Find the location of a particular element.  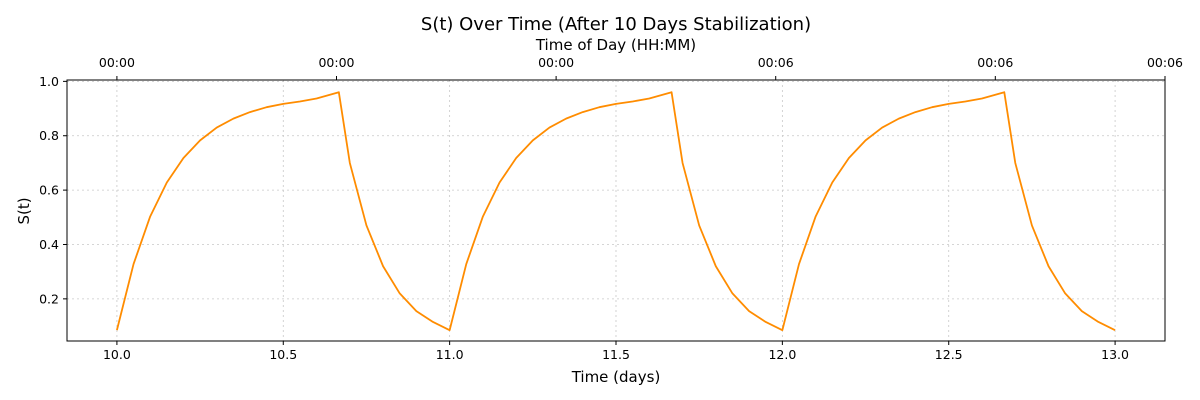

y-axis-label: S(t) is located at coordinates (24, 210).